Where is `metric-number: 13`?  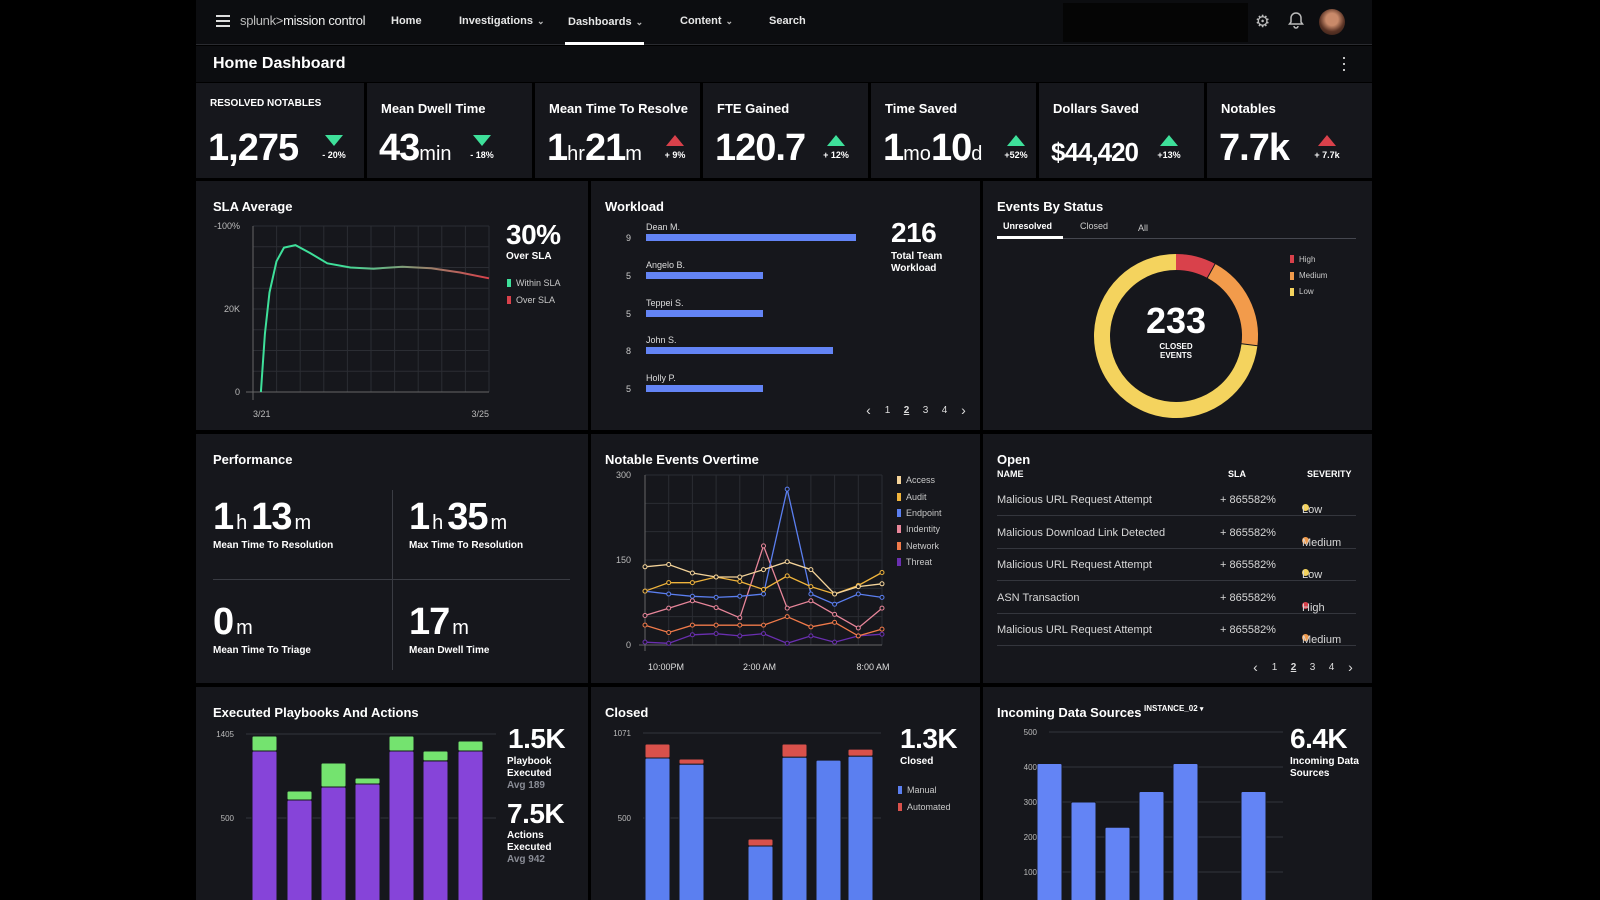 metric-number: 13 is located at coordinates (271, 517).